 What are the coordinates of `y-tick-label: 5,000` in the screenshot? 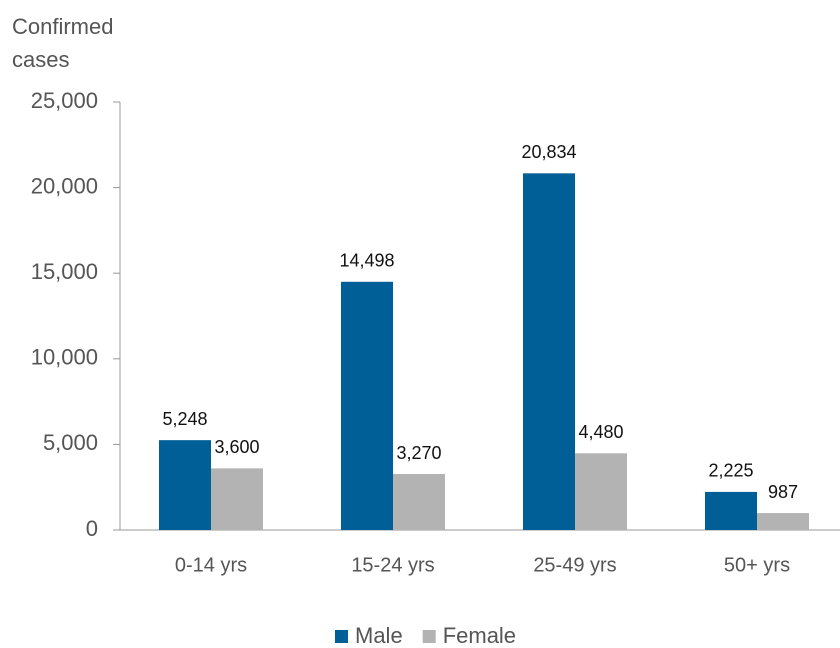 It's located at (70, 442).